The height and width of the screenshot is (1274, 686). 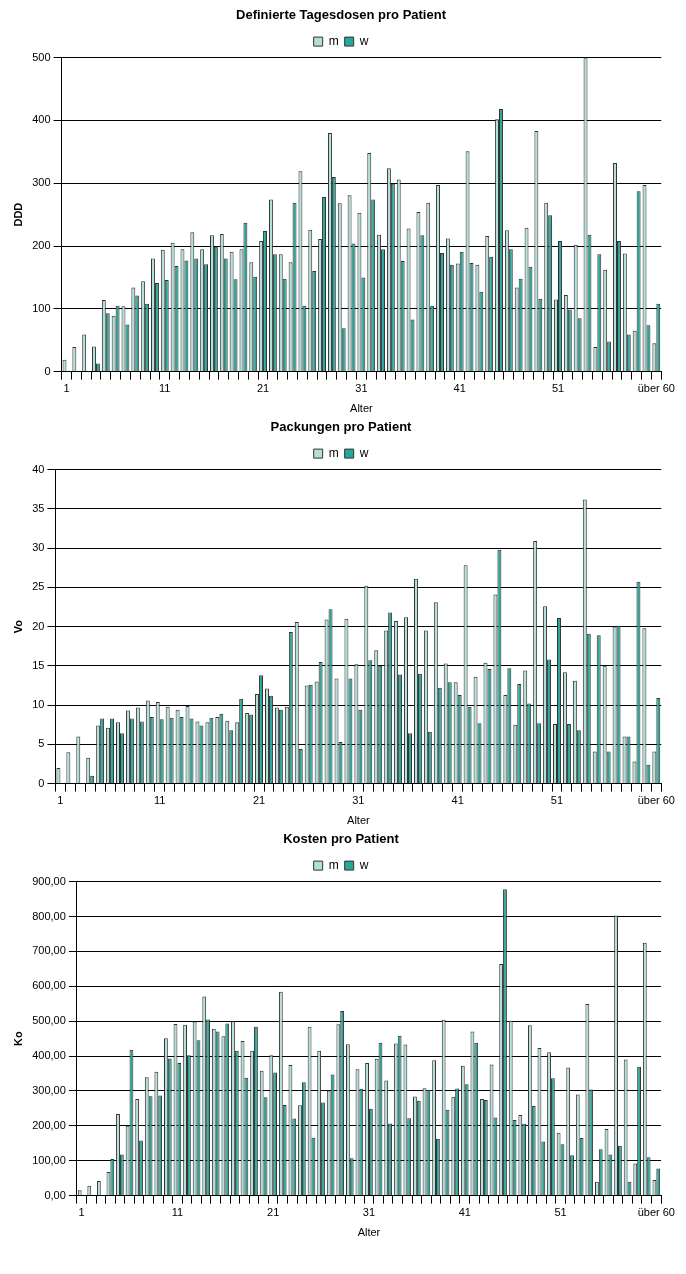 I want to click on y-tick-label: 400,00, so click(x=49, y=1055).